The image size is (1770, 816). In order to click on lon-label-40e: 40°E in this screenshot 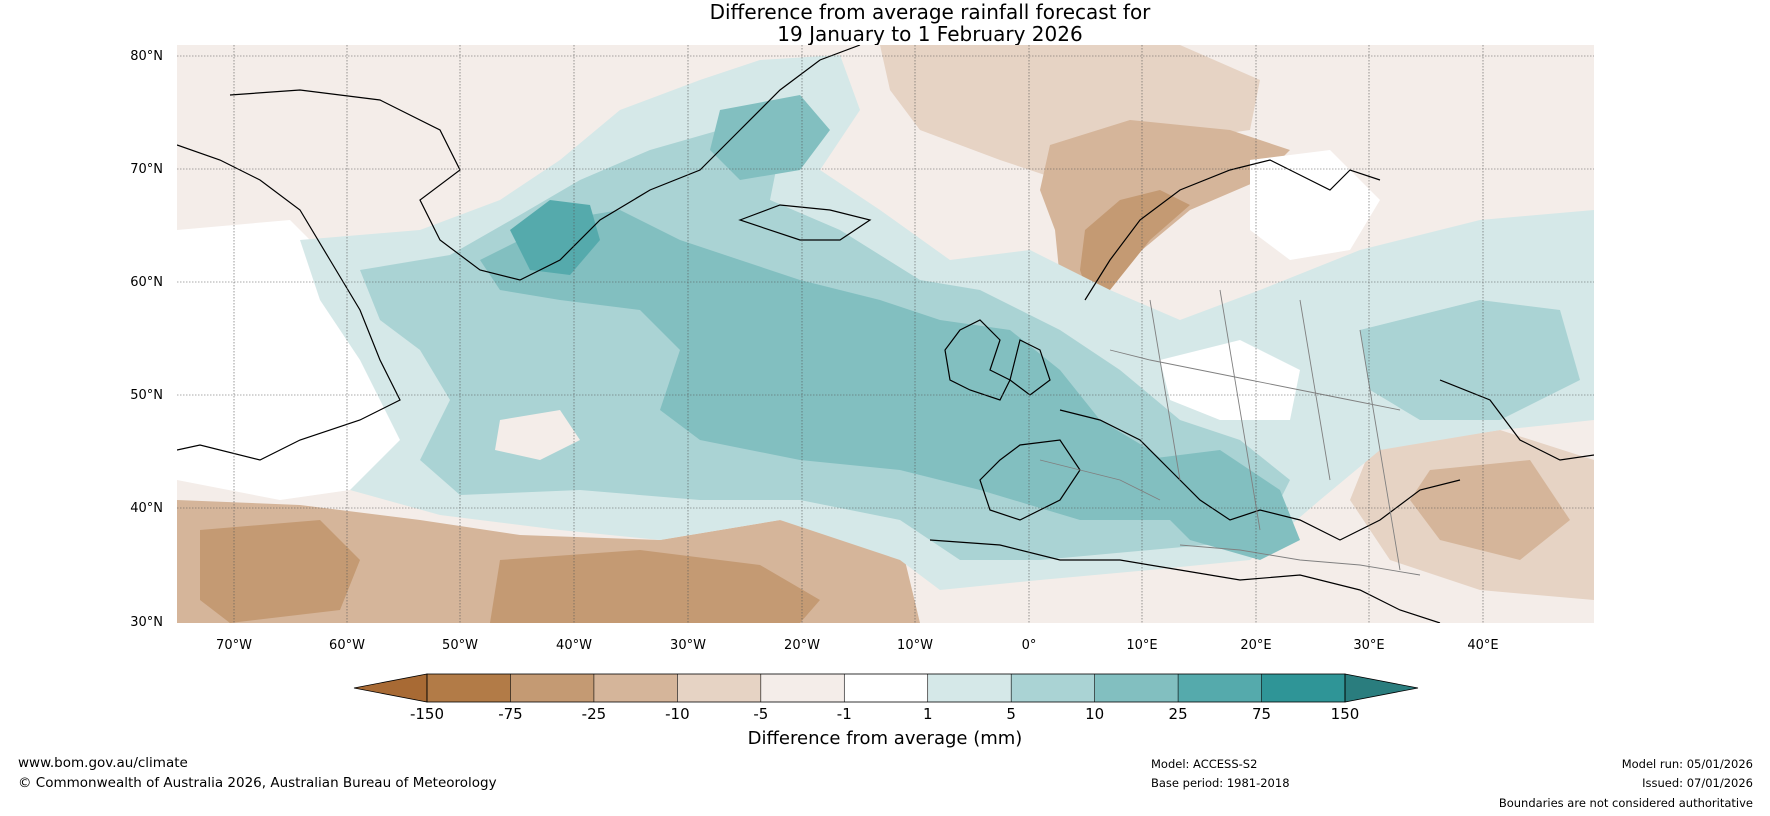, I will do `click(1482, 645)`.